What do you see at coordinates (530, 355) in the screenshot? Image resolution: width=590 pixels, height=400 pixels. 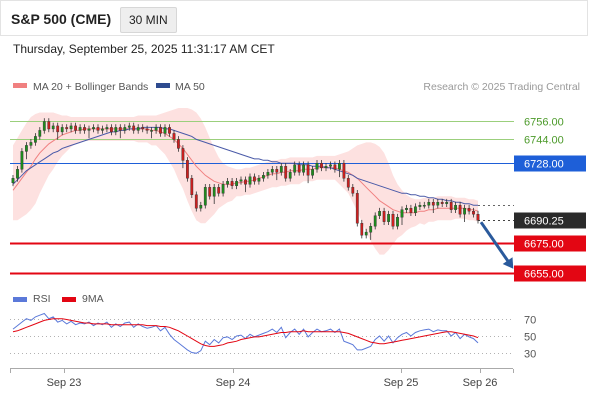 I see `rsi-tick-30: 30` at bounding box center [530, 355].